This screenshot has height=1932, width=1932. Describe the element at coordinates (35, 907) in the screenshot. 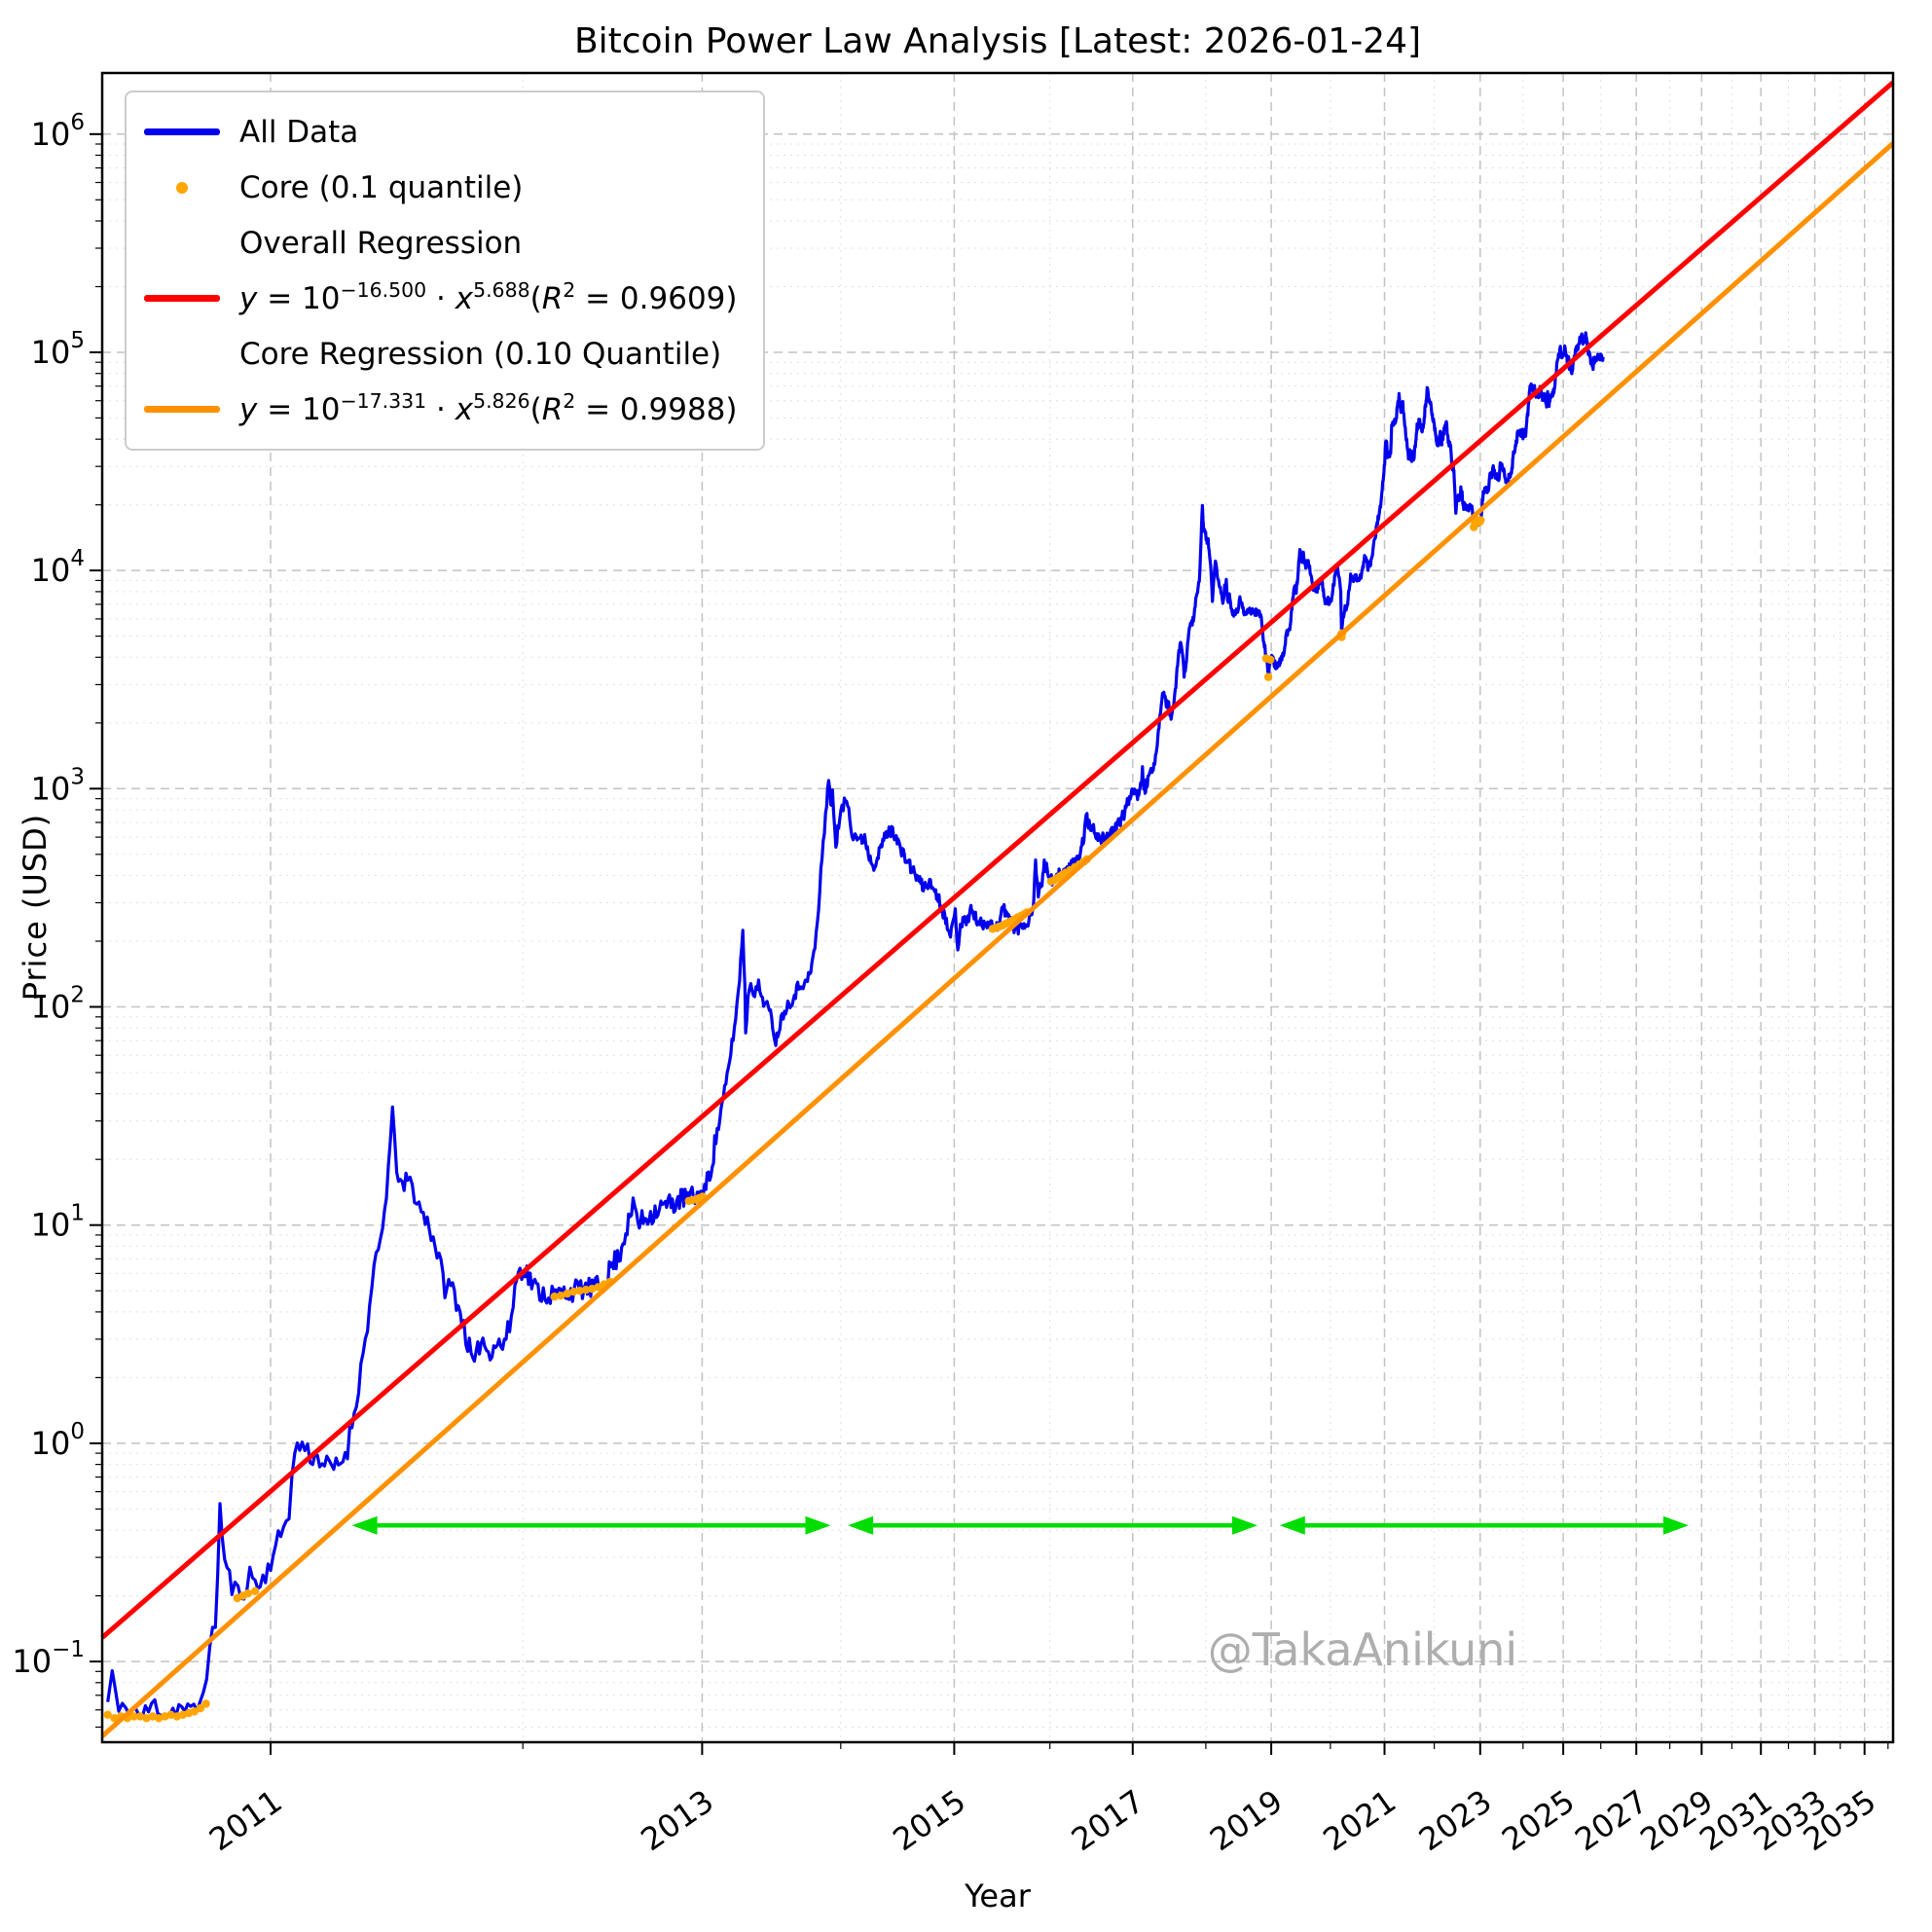

I see `y-axis-label: Price (USD)` at that location.